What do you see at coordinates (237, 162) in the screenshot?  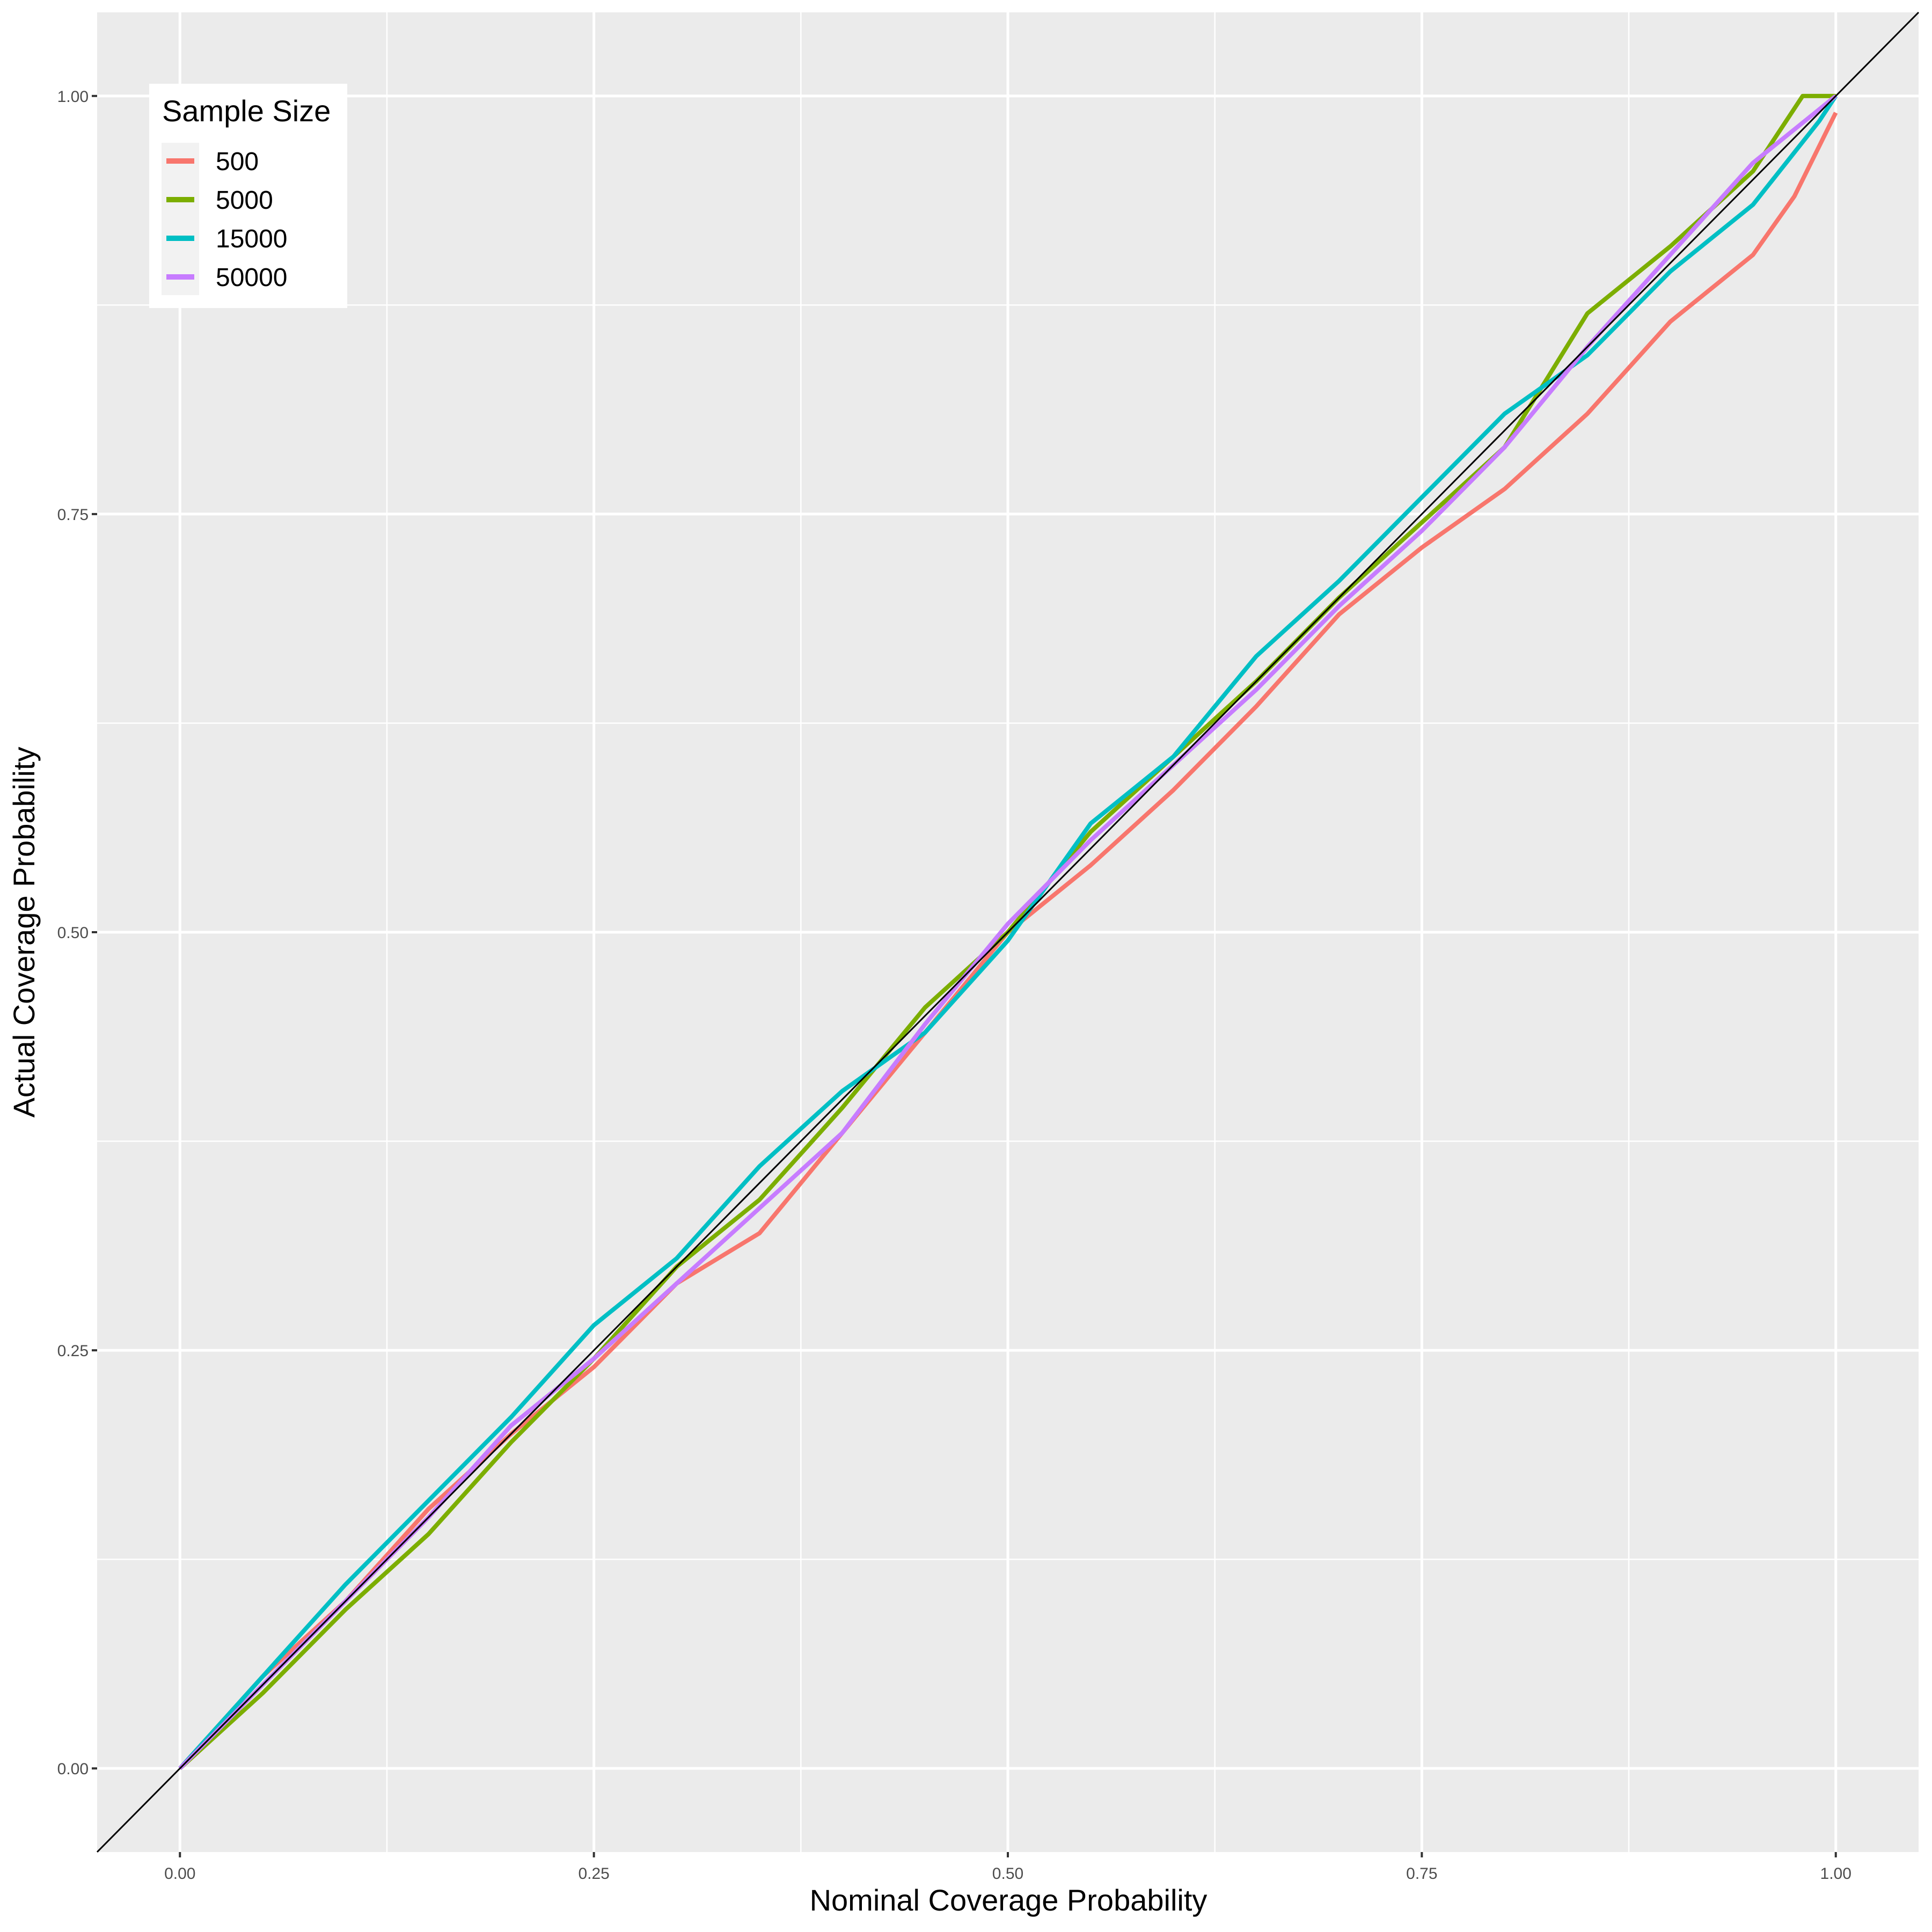 I see `legend-label: 500` at bounding box center [237, 162].